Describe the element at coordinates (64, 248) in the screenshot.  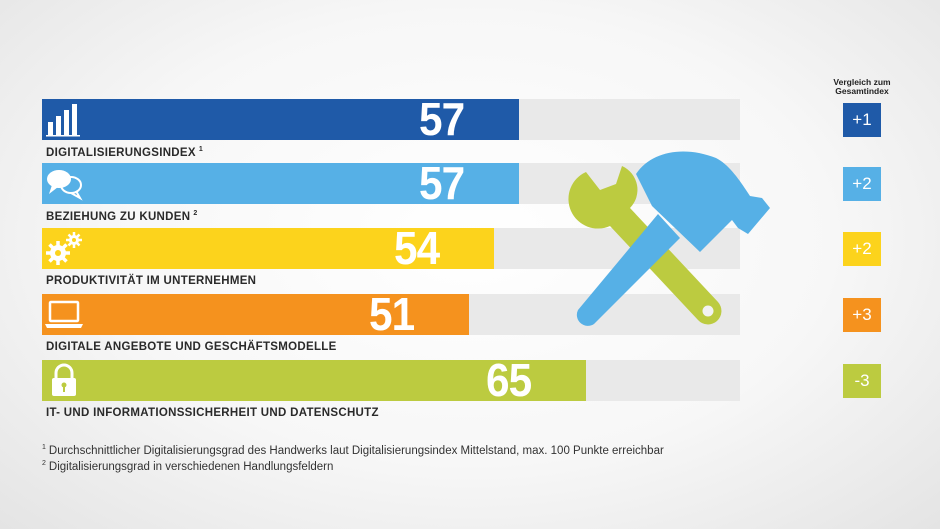
I see `gears-icon` at that location.